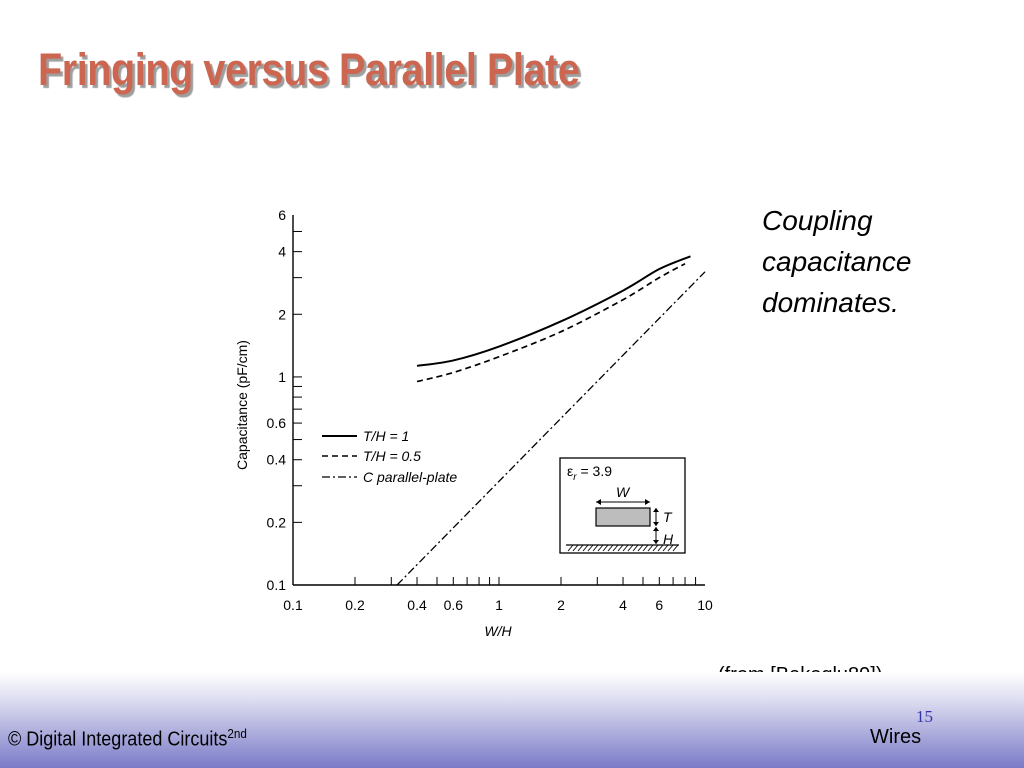 The height and width of the screenshot is (768, 1024). I want to click on footer-copyright-text: © Digital Integrated Circuits, so click(118, 739).